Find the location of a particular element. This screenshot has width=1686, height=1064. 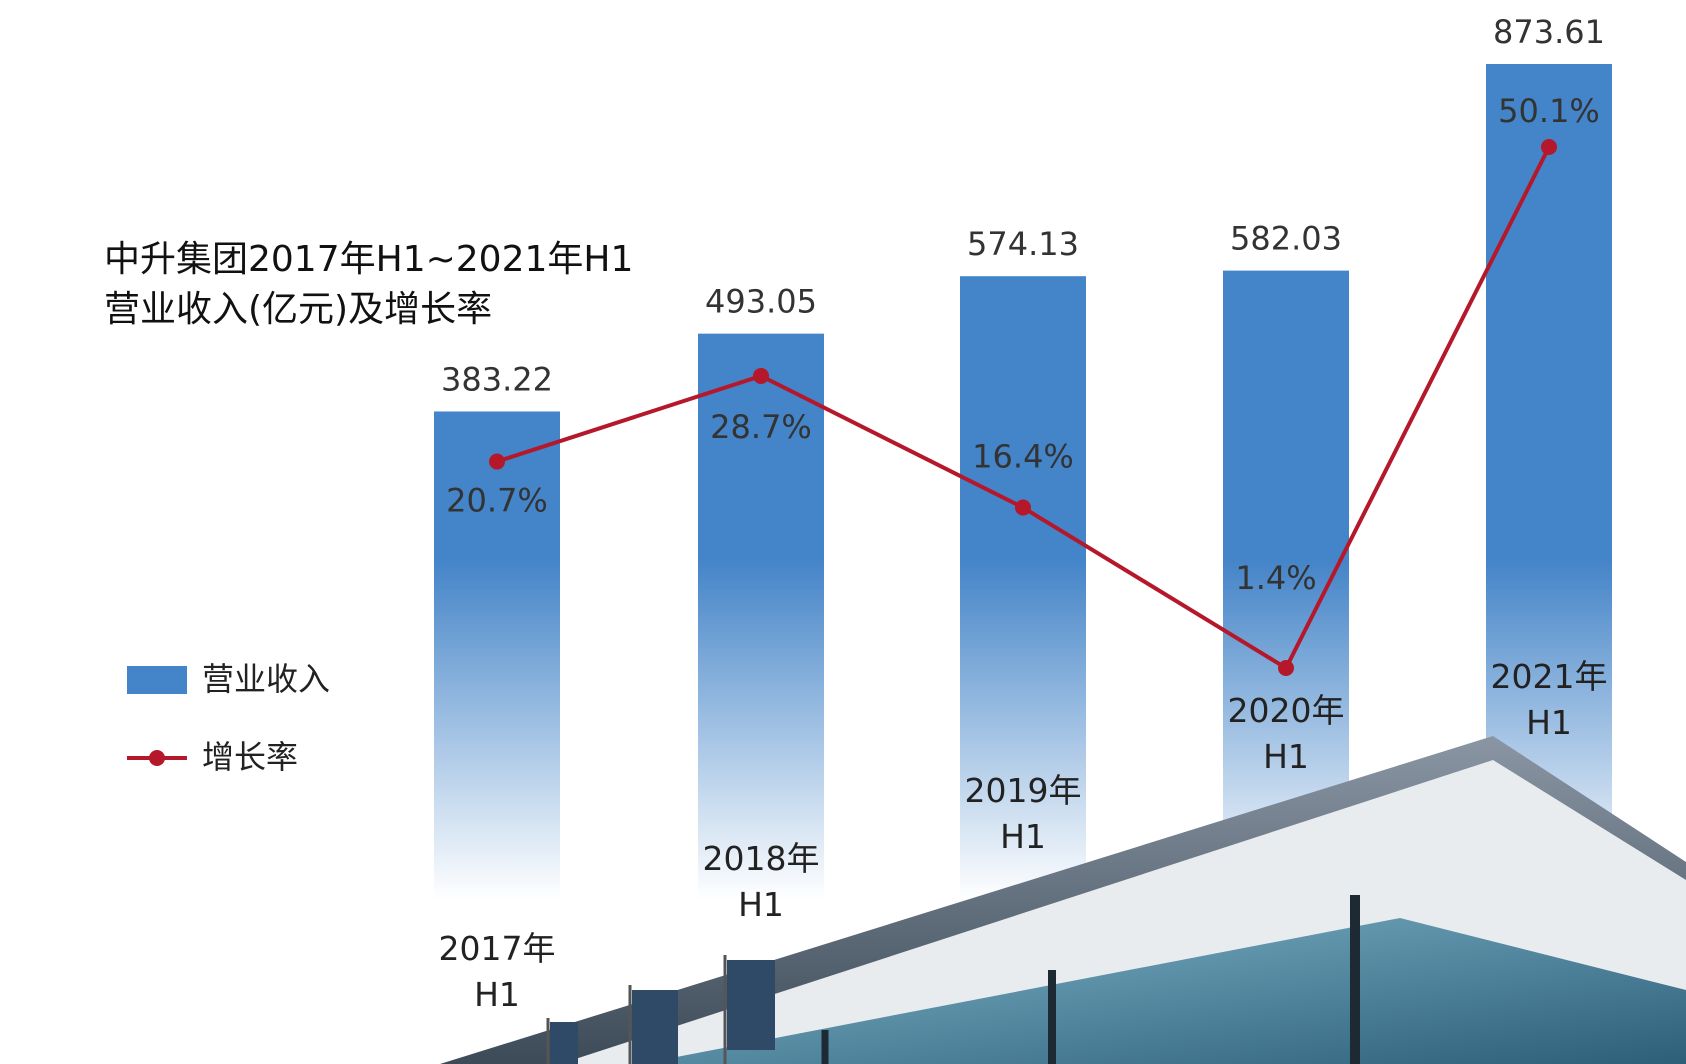

growth-label: 1.4% is located at coordinates (1275, 578).